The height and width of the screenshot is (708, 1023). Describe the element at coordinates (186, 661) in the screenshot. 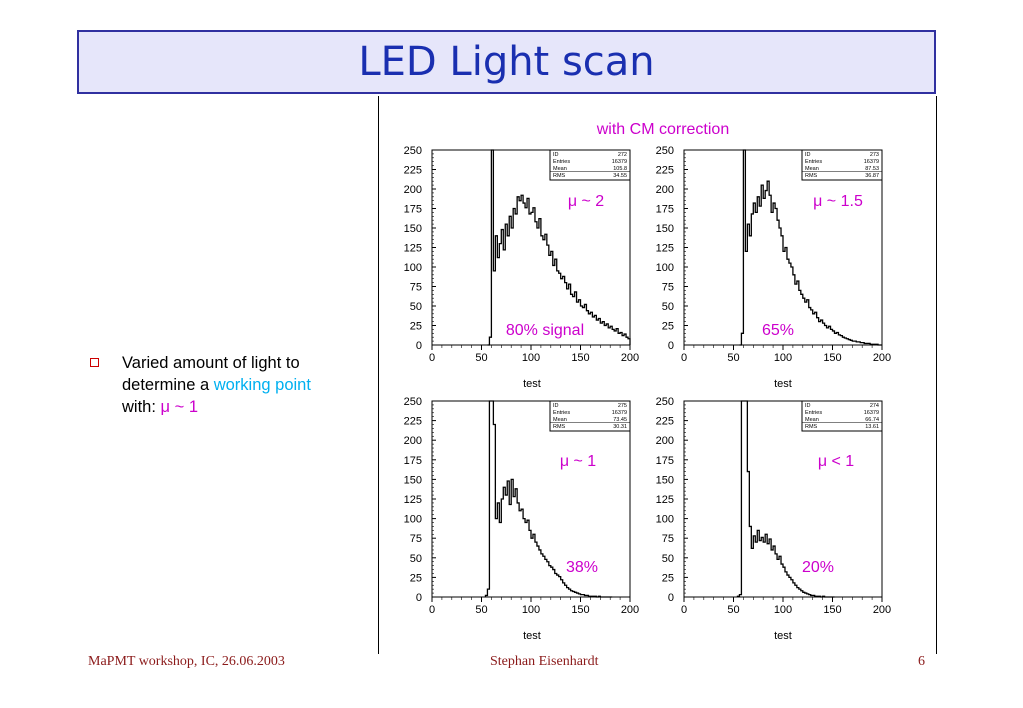

I see `footer-event: MaPMT workshop, IC, 26.06.2003` at that location.